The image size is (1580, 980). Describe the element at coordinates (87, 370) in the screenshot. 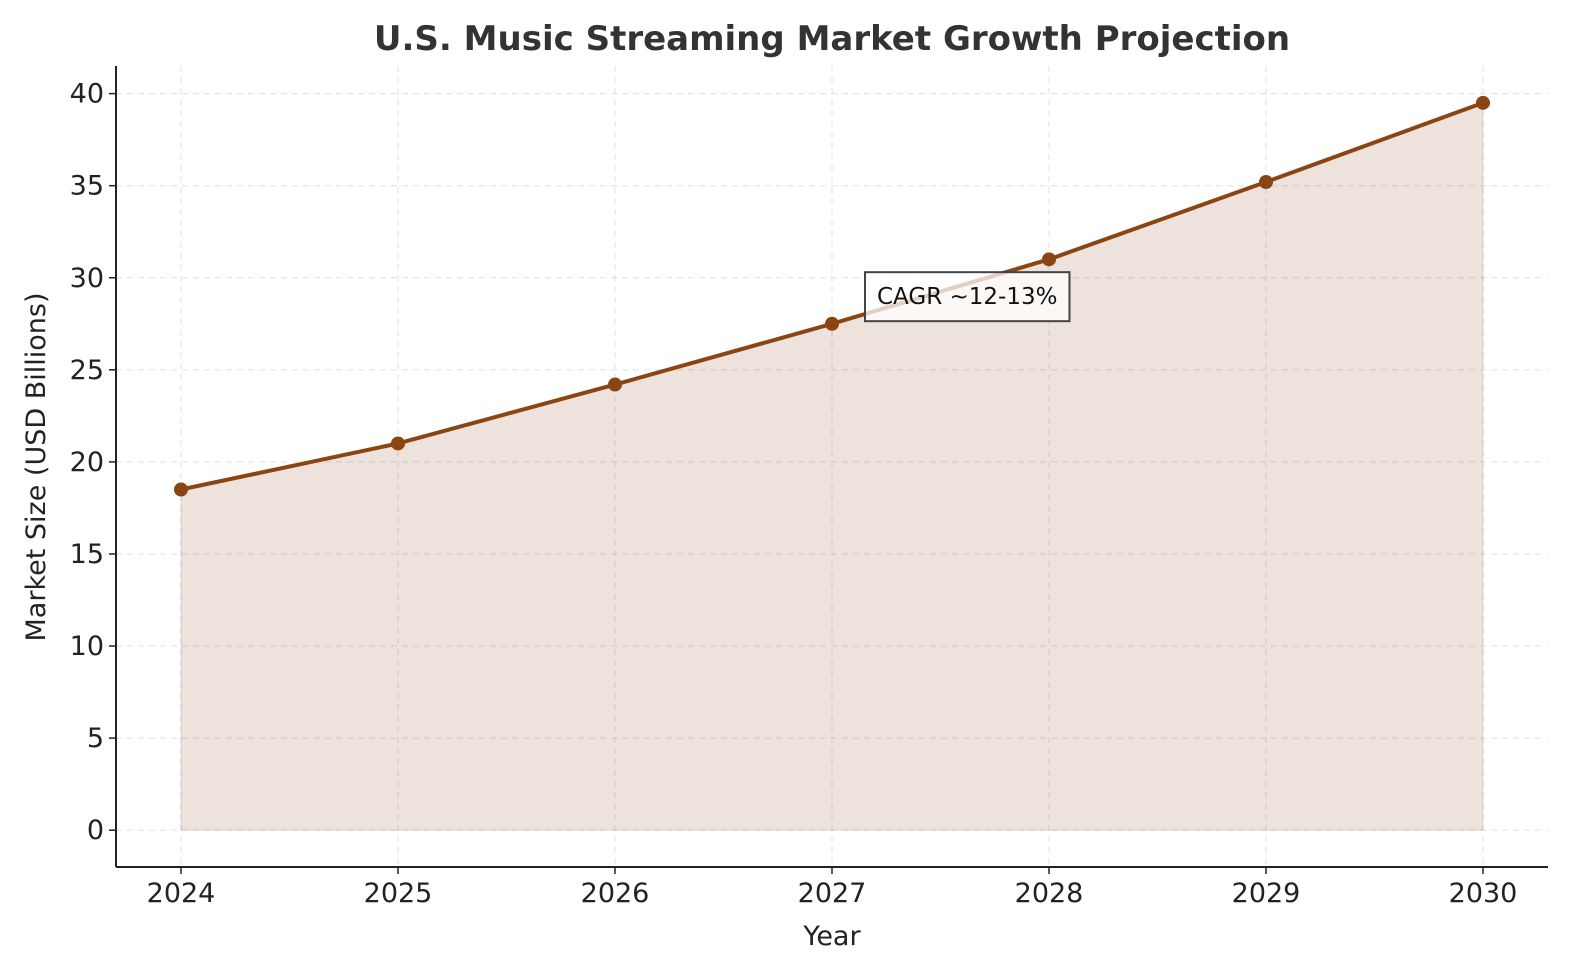

I see `y-tick-label: 25` at that location.